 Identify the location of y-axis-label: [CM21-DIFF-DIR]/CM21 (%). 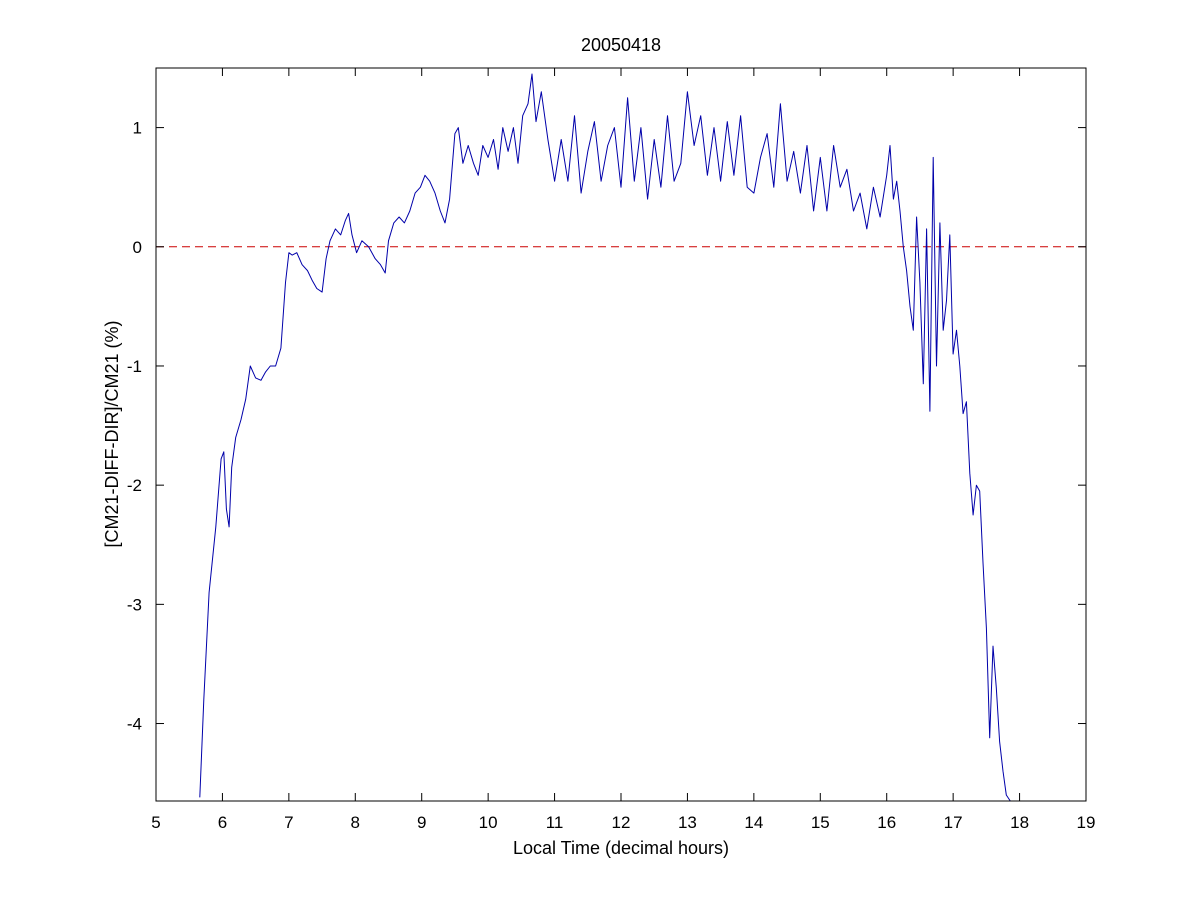
(112, 433).